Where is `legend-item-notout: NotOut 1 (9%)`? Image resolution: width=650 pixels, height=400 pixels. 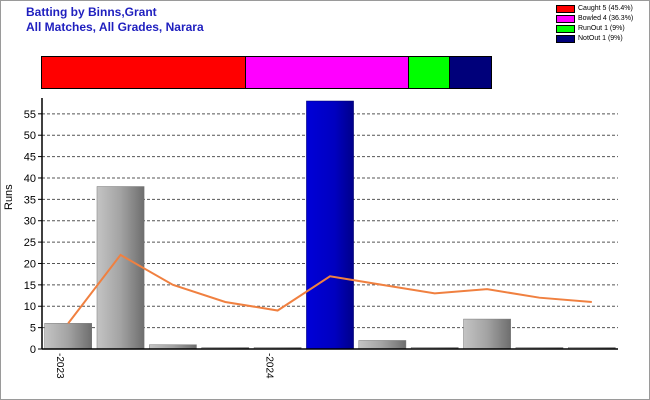 legend-item-notout: NotOut 1 (9%) is located at coordinates (594, 39).